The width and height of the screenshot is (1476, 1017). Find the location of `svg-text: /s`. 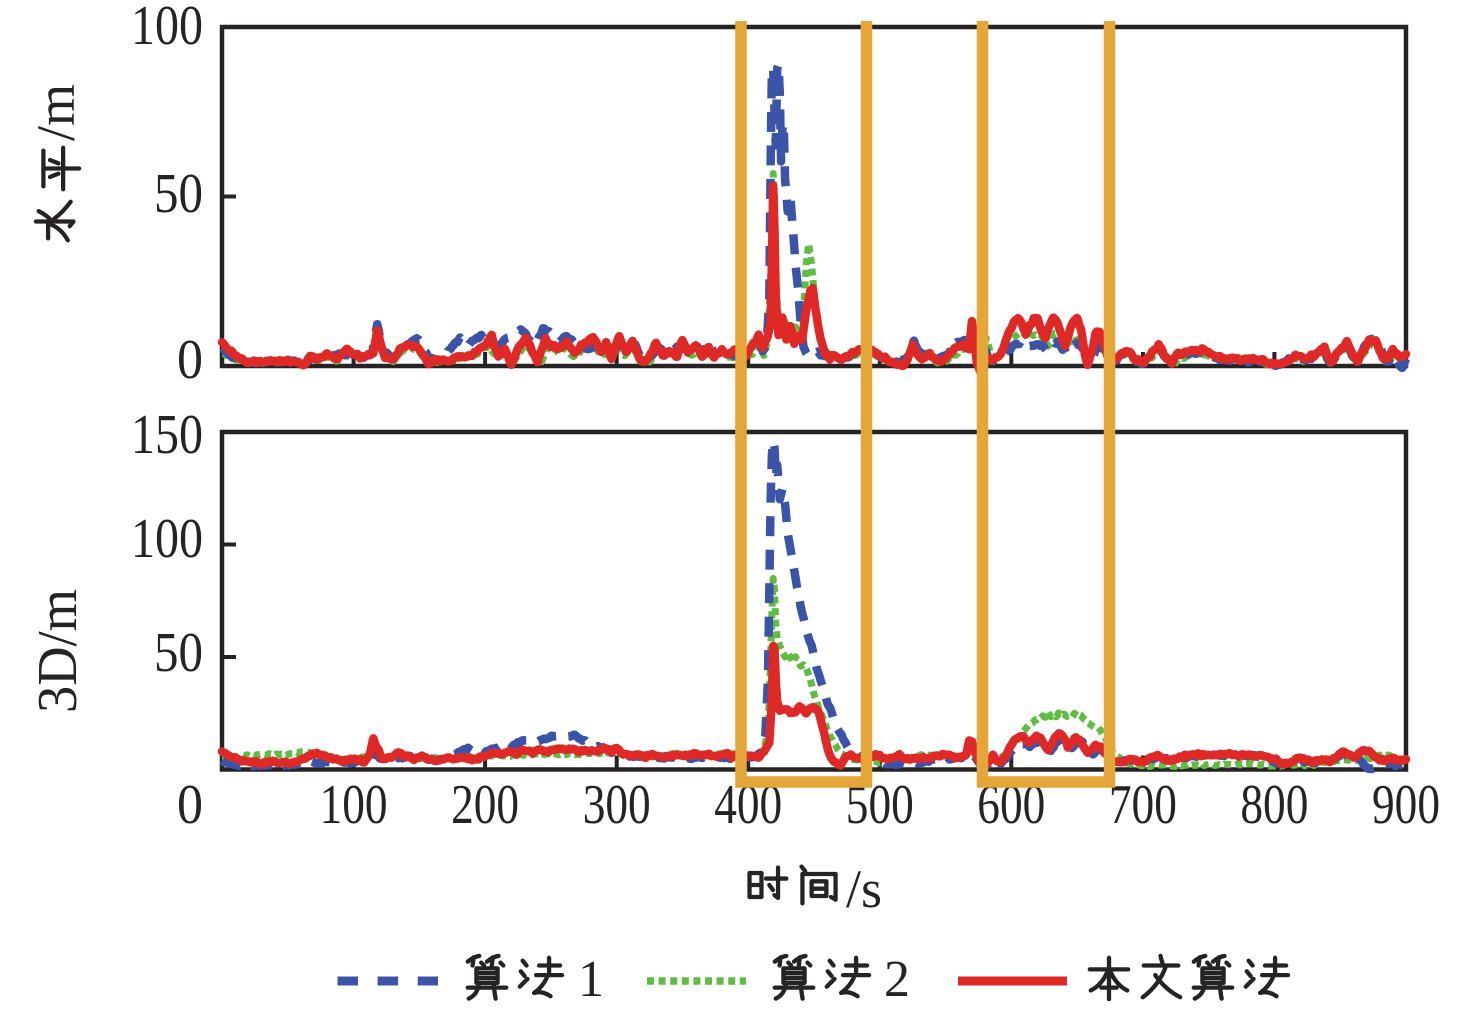

svg-text: /s is located at coordinates (864, 889).